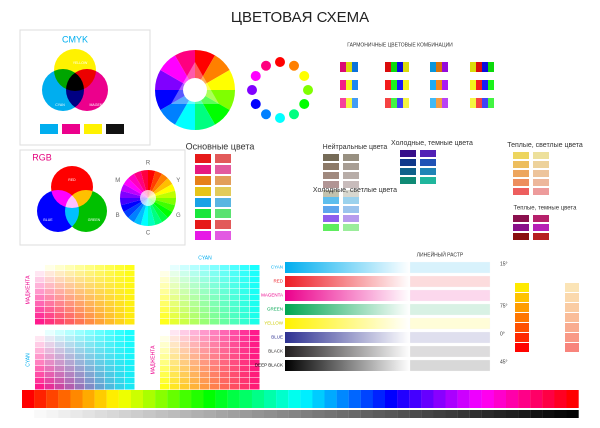  I want to click on cmyk-label: YELLOW, so click(80, 63).